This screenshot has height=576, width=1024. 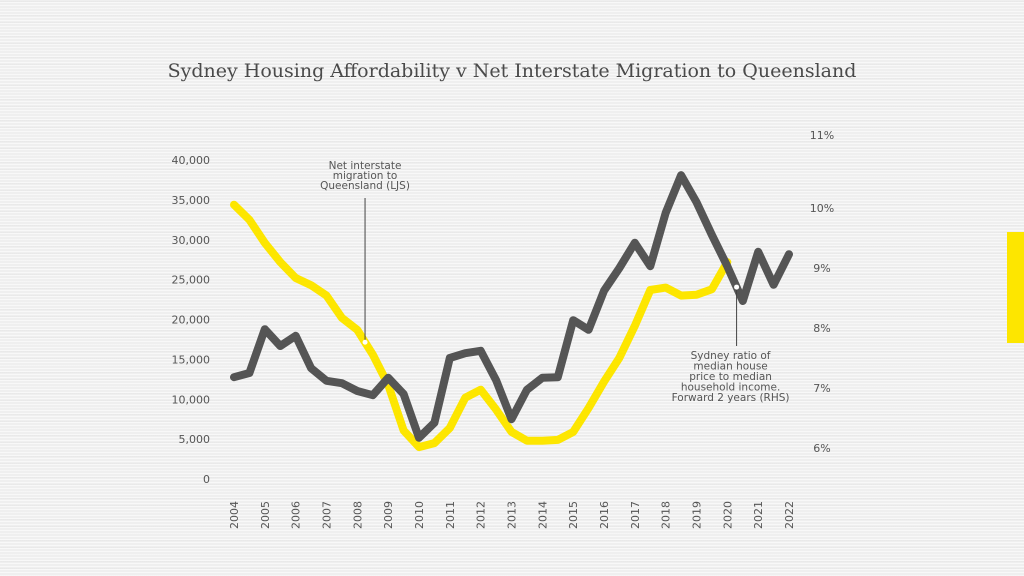 I want to click on annotation-migration-text: Net interstate, so click(x=365, y=166).